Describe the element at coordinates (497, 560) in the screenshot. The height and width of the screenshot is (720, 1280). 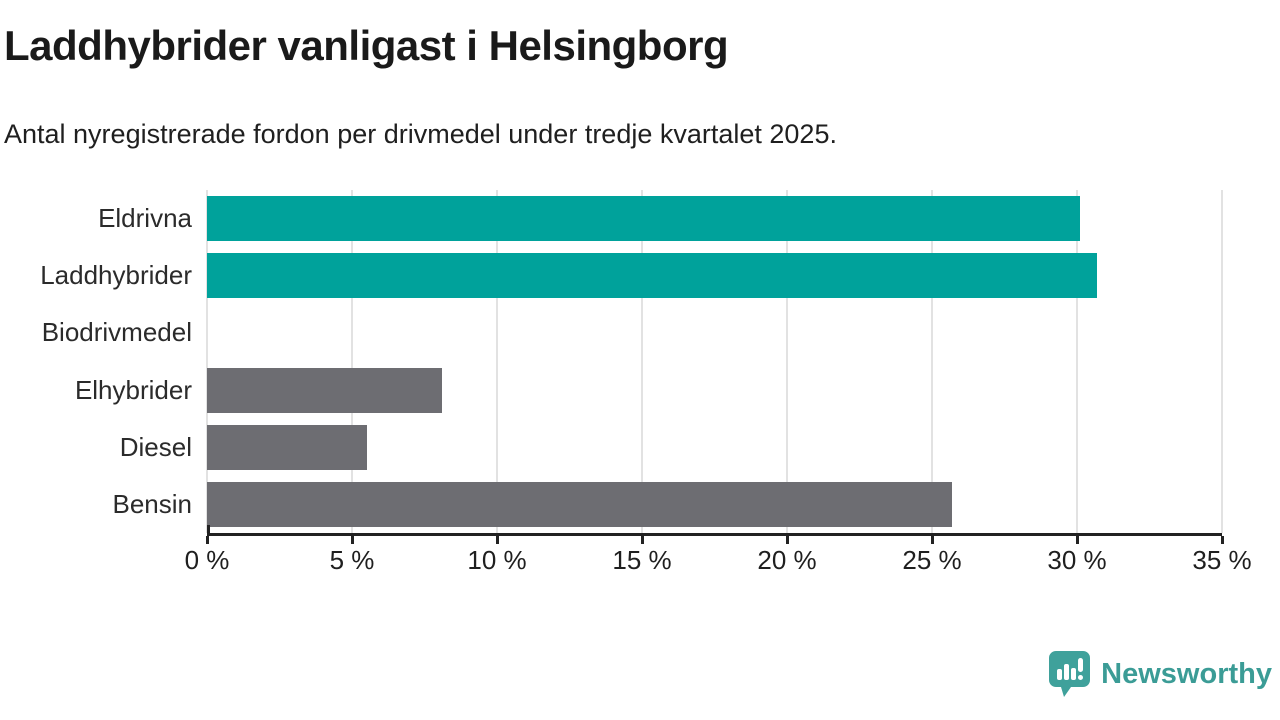
I see `x-axis-tick-label: 10 %` at that location.